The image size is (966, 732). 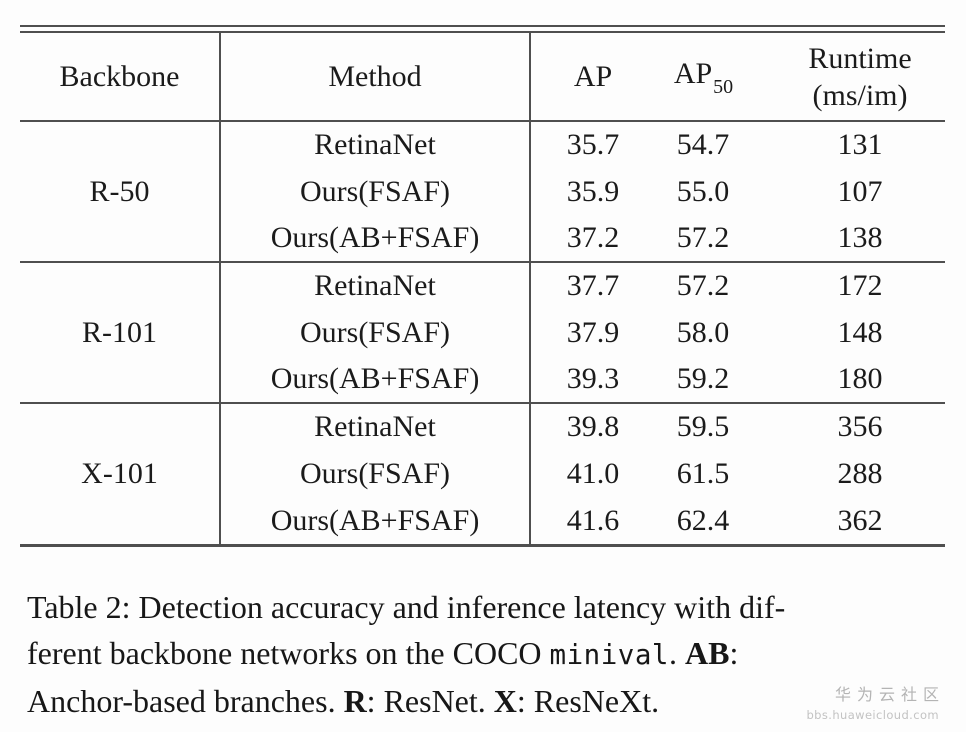 I want to click on col-header-ap50: AP50, so click(x=715, y=77).